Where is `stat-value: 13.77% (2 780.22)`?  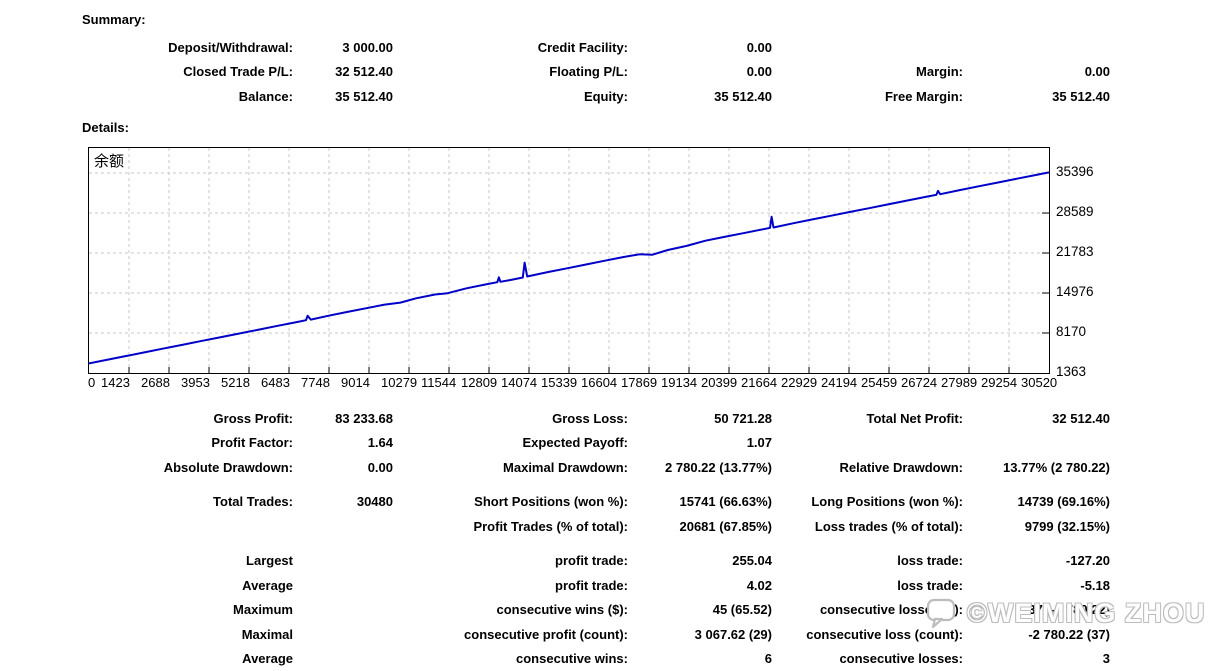 stat-value: 13.77% (2 780.22) is located at coordinates (1036, 467).